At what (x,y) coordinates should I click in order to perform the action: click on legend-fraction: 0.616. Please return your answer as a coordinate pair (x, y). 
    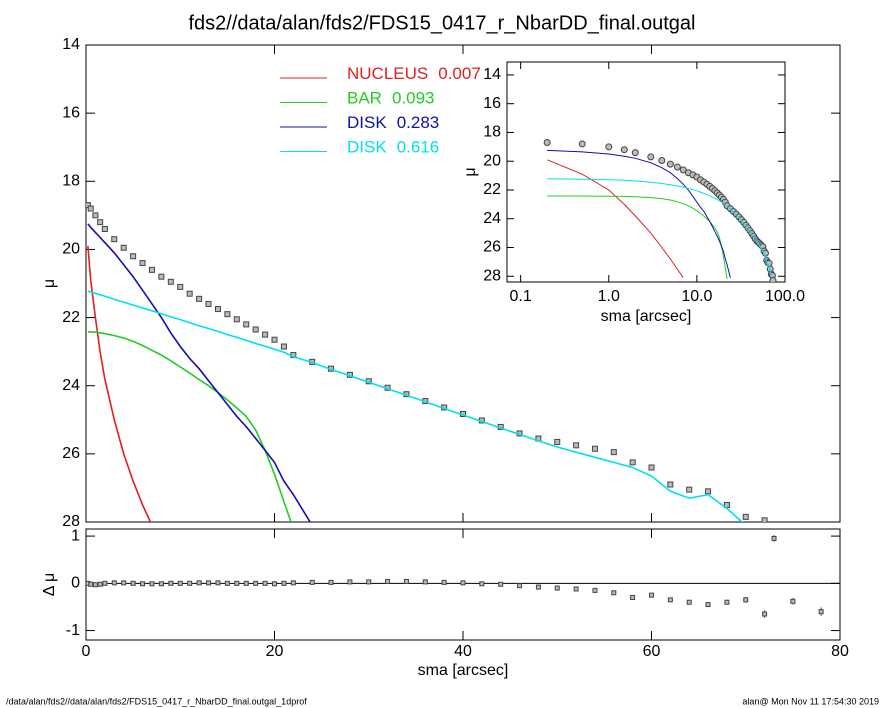
    Looking at the image, I should click on (418, 147).